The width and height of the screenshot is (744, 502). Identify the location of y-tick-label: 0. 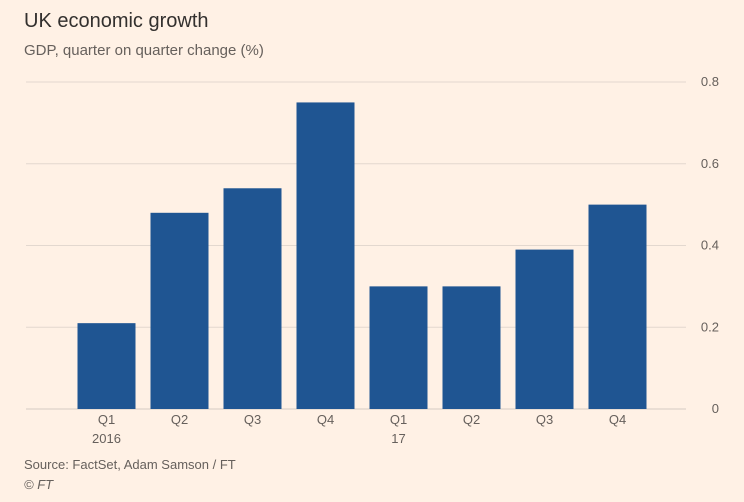
(715, 408).